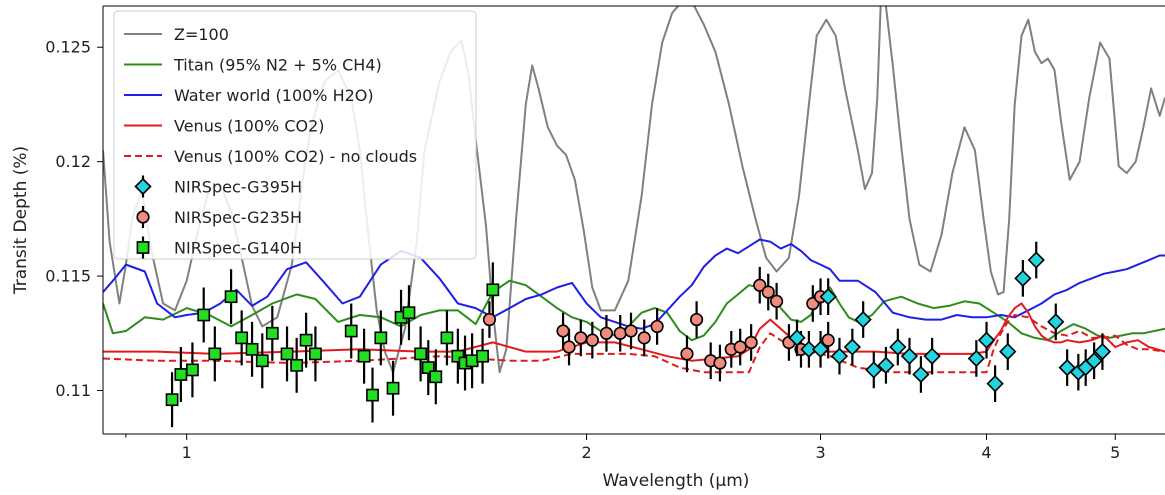 Image resolution: width=1165 pixels, height=495 pixels. Describe the element at coordinates (332, 345) in the screenshot. I see `series-points-nirspec-g140h` at that location.